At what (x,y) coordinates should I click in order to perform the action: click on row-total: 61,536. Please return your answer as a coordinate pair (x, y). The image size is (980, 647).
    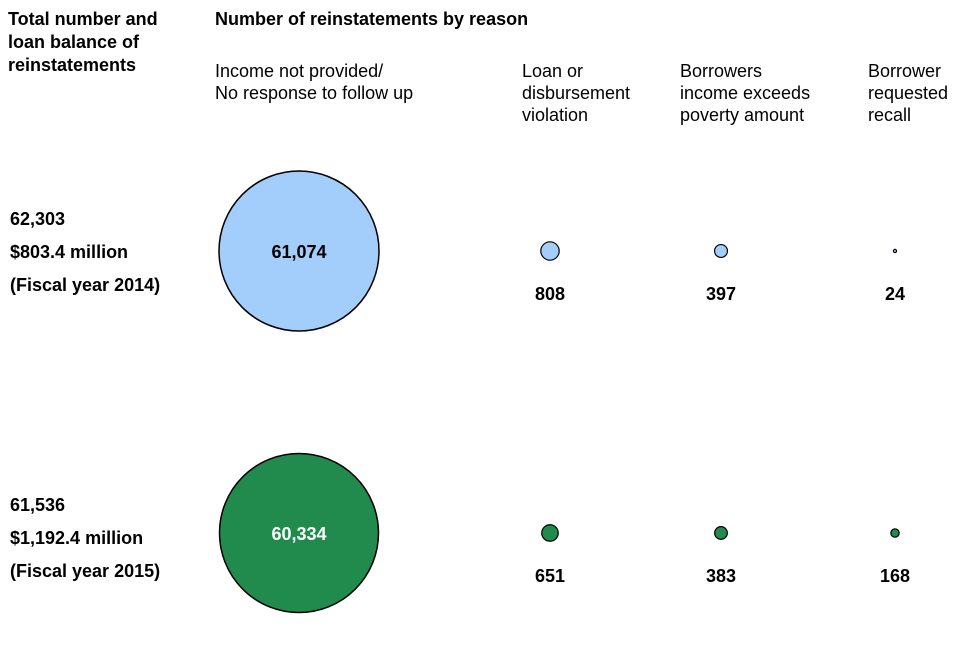
    Looking at the image, I should click on (38, 505).